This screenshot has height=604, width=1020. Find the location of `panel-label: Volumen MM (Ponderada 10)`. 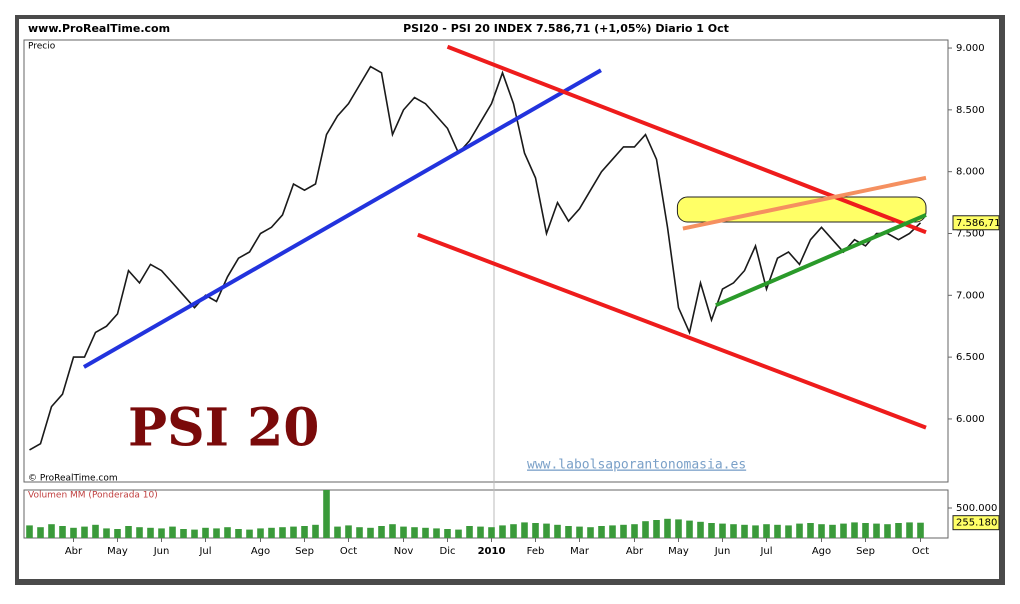

panel-label: Volumen MM (Ponderada 10) is located at coordinates (93, 496).